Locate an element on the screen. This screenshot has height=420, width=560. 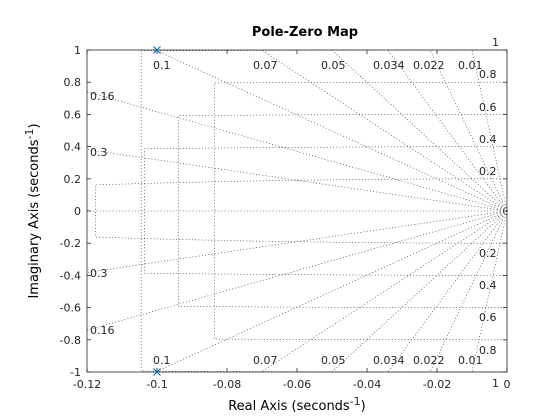
y-tick-label: 0.4 is located at coordinates (73, 147).